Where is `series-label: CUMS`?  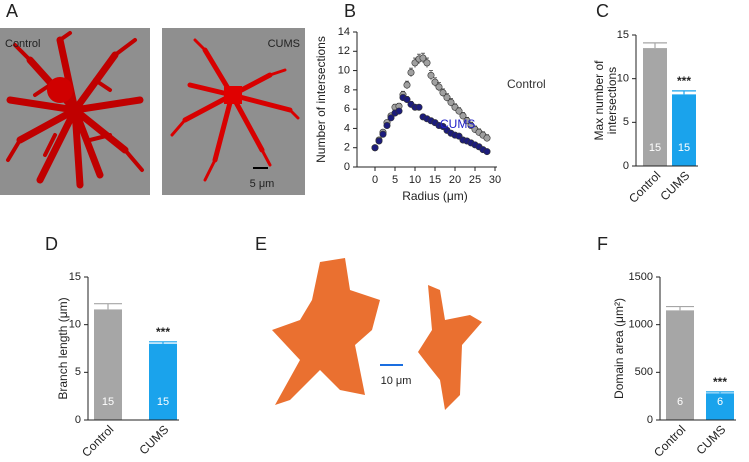 series-label: CUMS is located at coordinates (457, 124).